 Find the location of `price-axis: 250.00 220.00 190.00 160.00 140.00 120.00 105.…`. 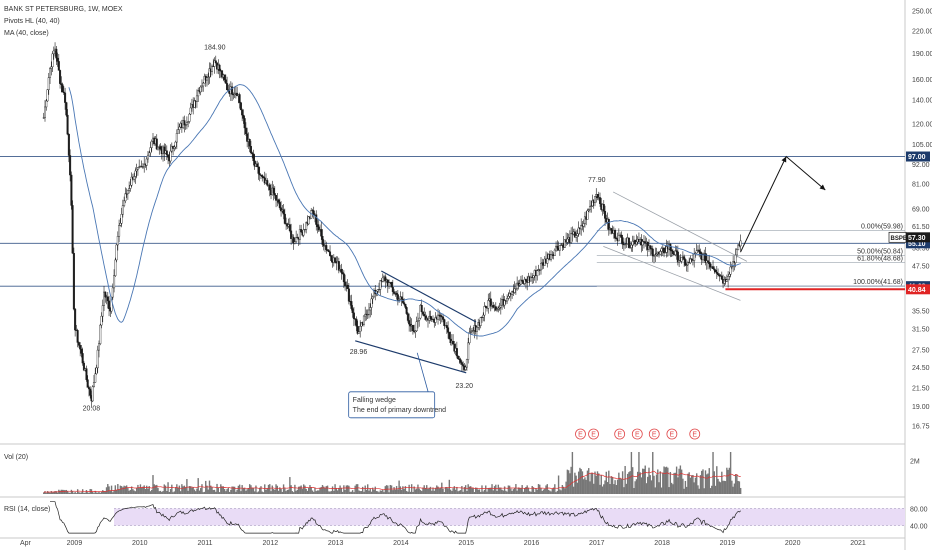

price-axis: 250.00 220.00 190.00 160.00 140.00 120.00 105.… is located at coordinates (922, 220).